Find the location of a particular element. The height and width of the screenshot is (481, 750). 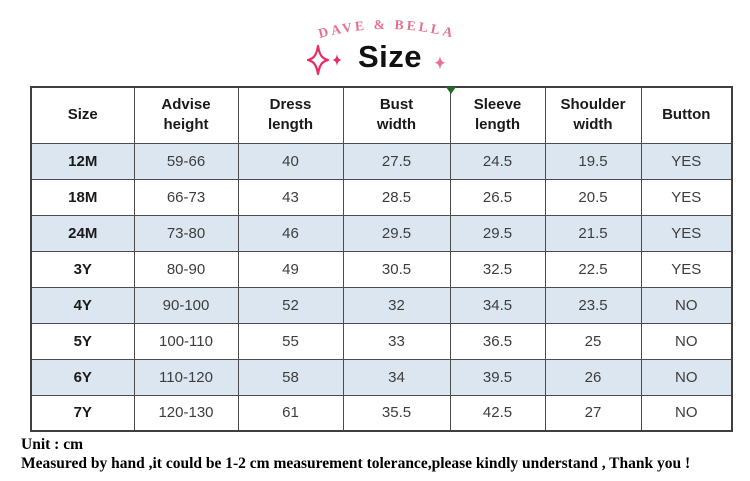

brand-header-graphic: DAVE & BELLA is located at coordinates (381, 46).